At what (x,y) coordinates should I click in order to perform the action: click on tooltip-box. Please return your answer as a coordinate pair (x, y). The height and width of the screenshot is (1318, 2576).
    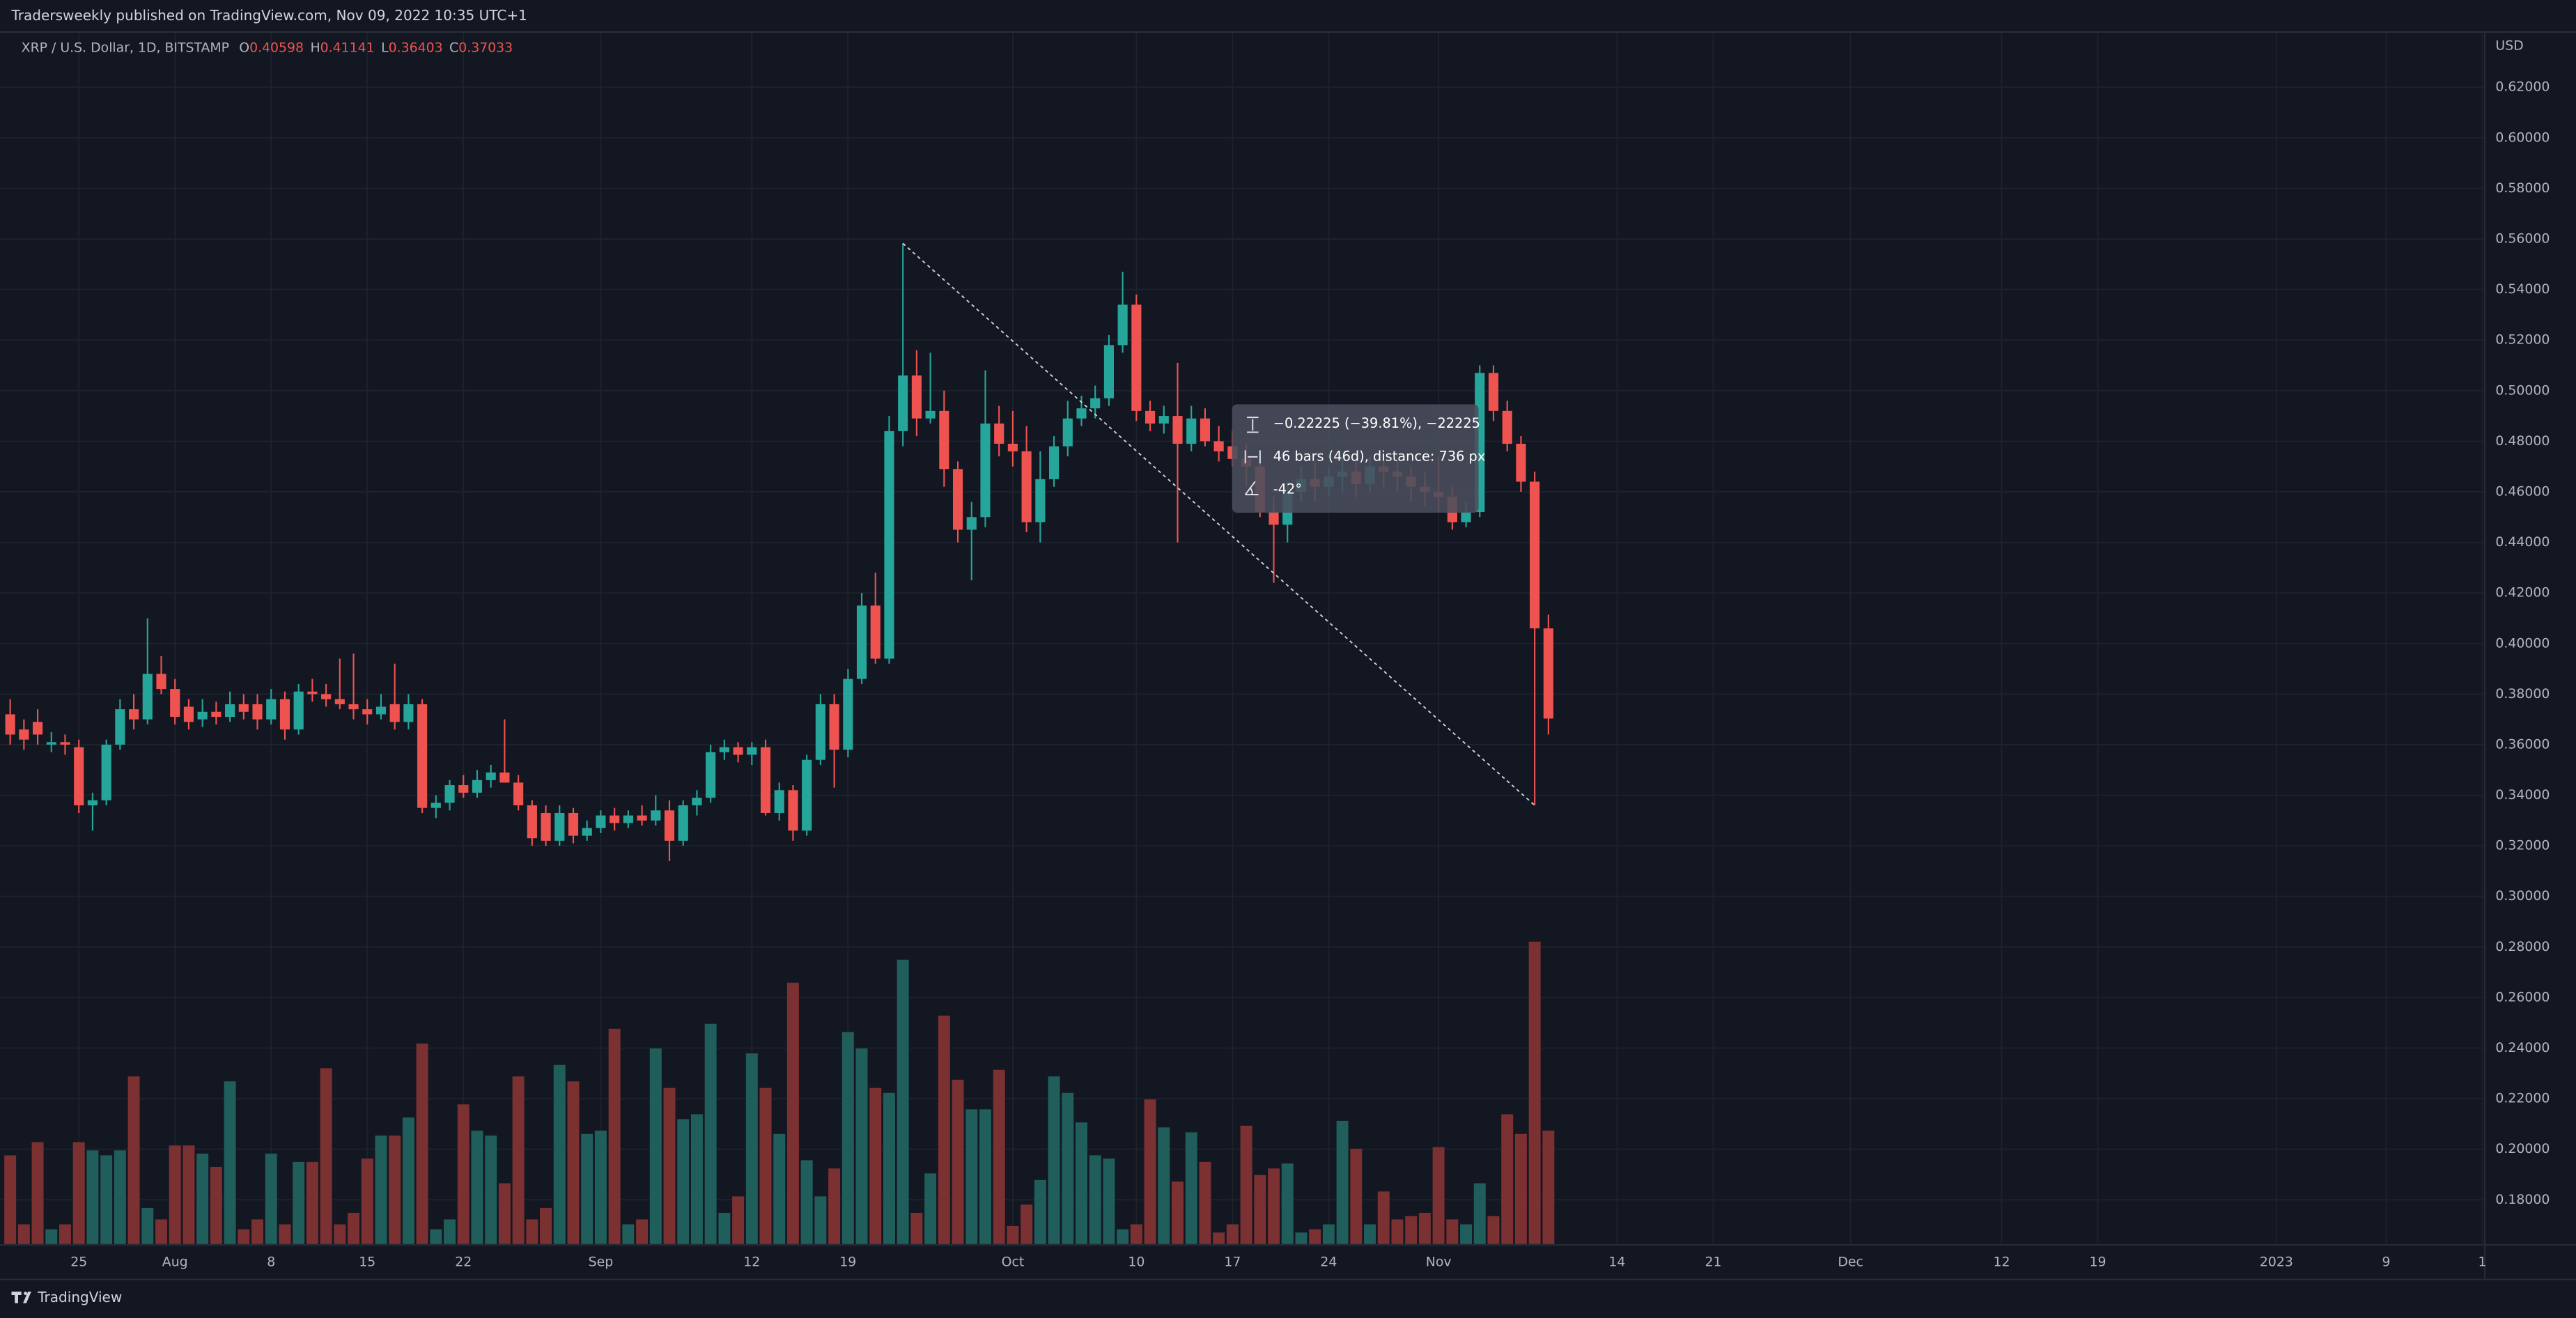
    Looking at the image, I should click on (1355, 458).